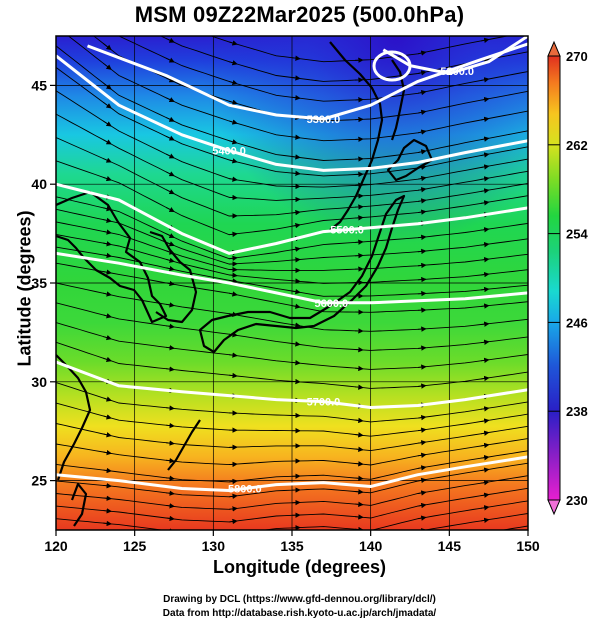 The height and width of the screenshot is (625, 599). I want to click on colorbar-tick-label: 230, so click(577, 500).